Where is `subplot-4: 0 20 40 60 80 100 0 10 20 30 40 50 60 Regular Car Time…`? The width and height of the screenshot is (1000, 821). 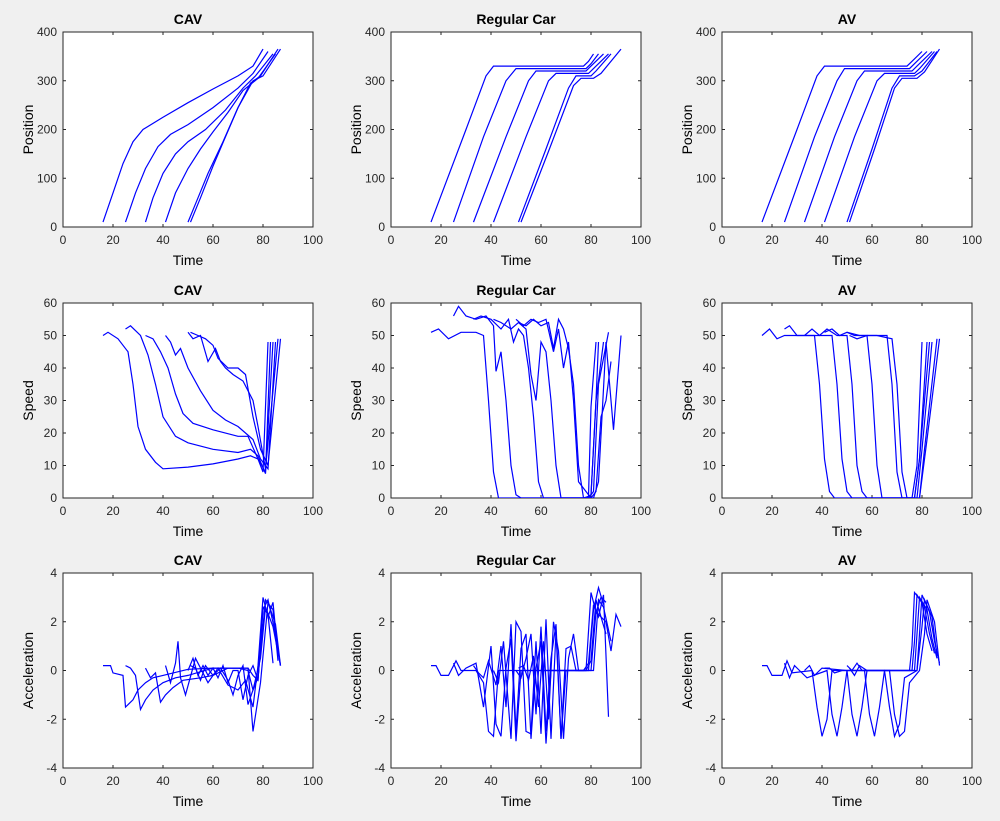
subplot-4: 0 20 40 60 80 100 0 10 20 30 40 50 60 Regular Car Time… is located at coordinates (499, 410).